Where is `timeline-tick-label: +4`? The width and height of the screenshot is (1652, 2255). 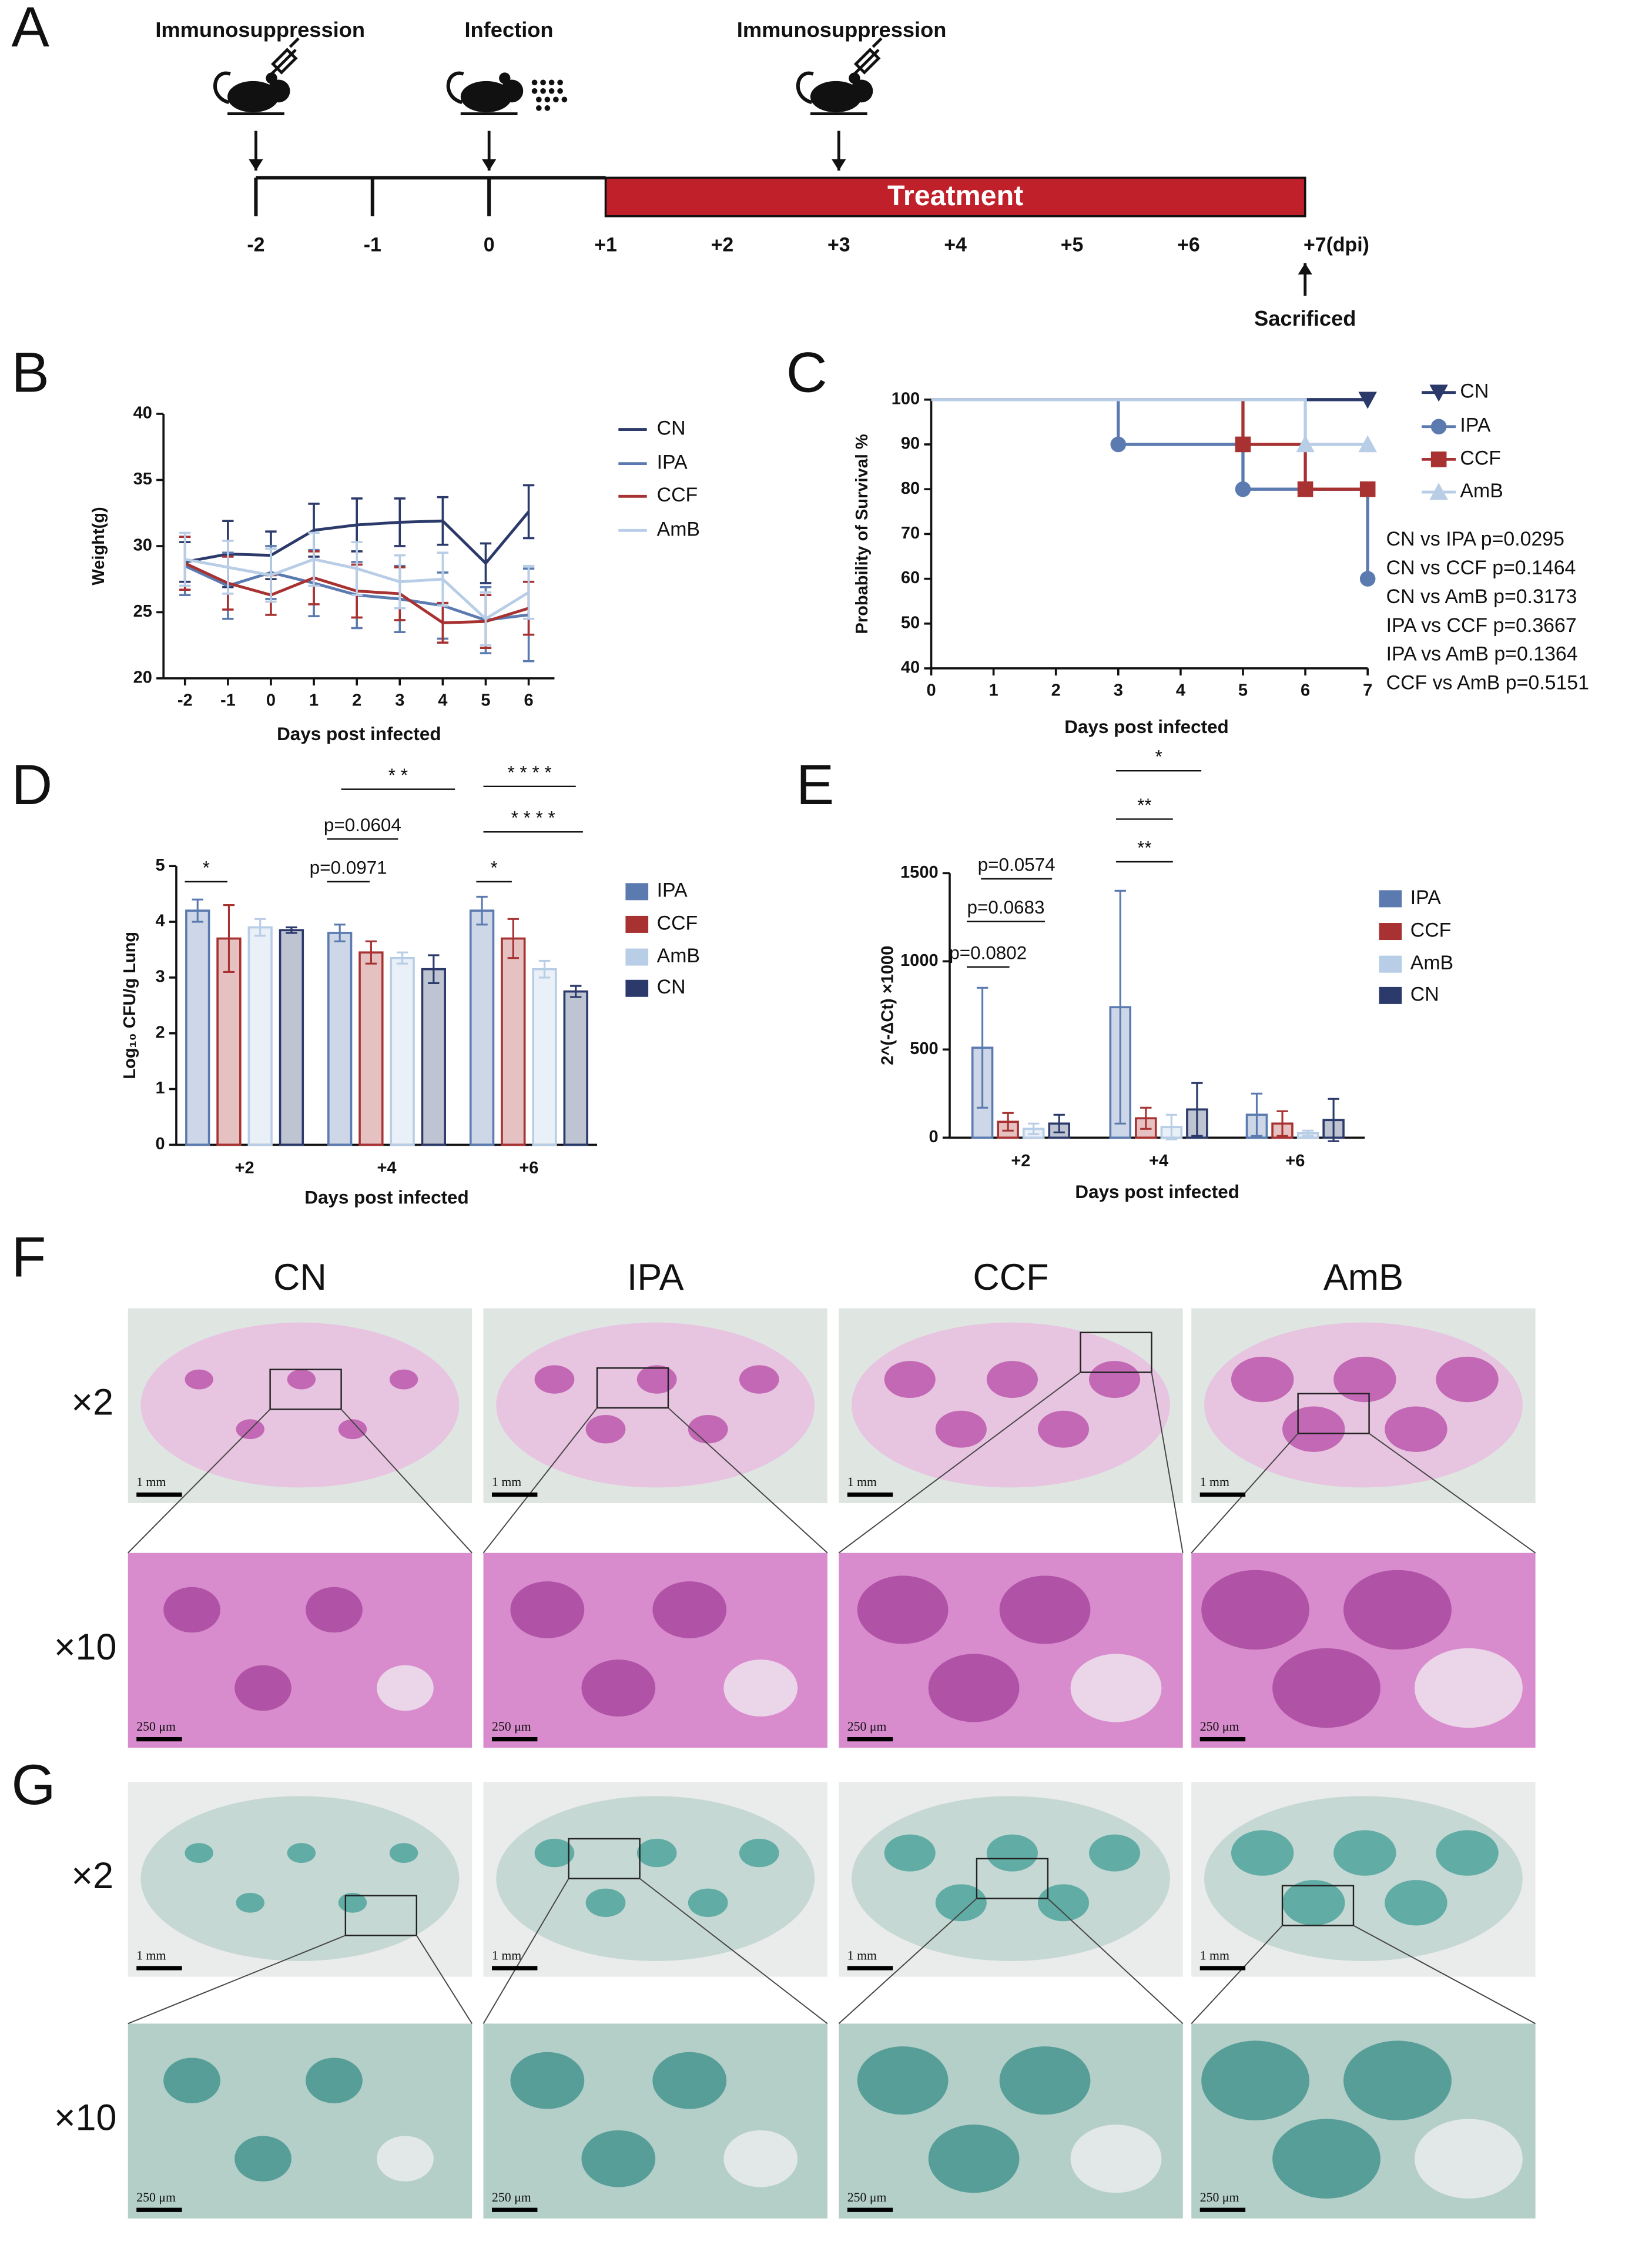 timeline-tick-label: +4 is located at coordinates (955, 245).